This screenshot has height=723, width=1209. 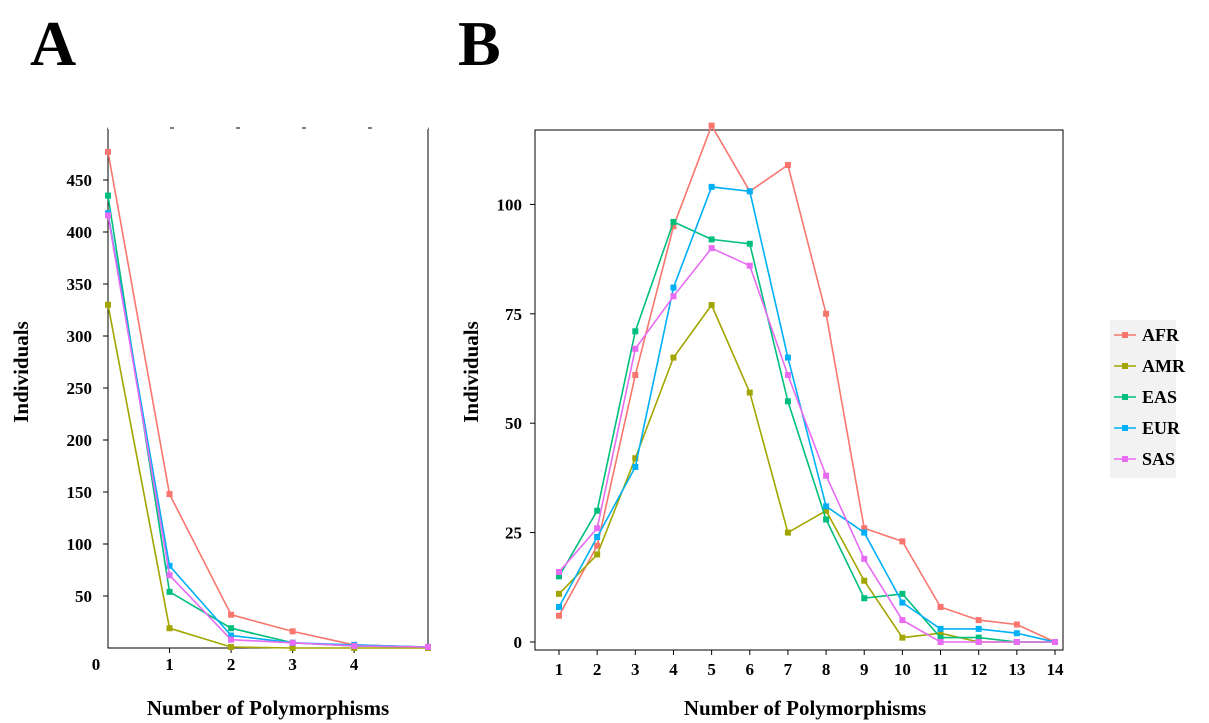 I want to click on y-axis-title-b: Individuals, so click(x=471, y=372).